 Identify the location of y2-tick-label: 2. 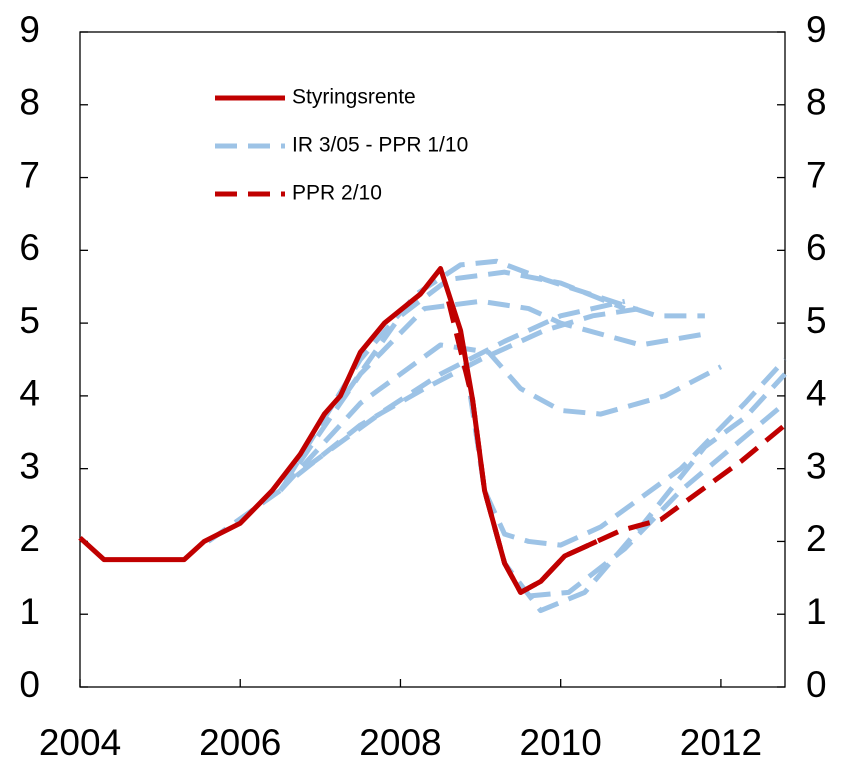
(816, 538).